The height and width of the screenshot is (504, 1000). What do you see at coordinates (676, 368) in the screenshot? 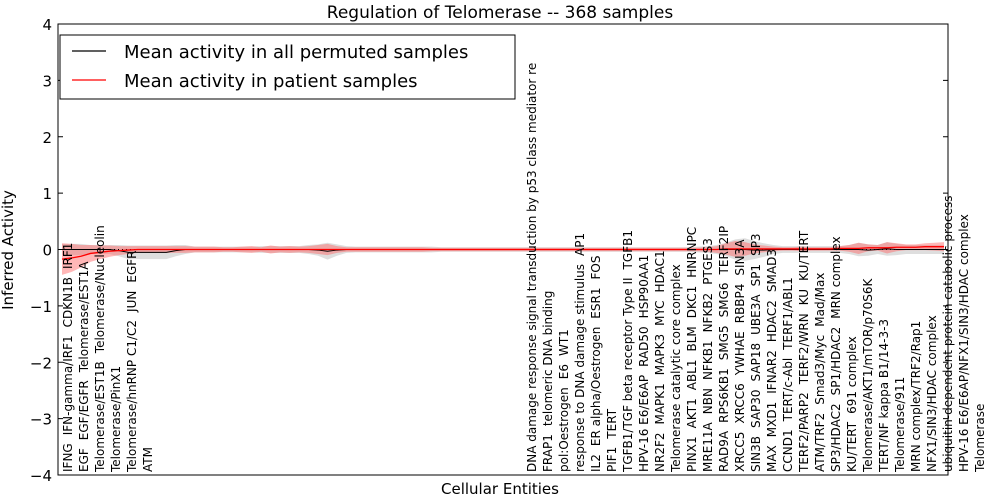
I see `x-tick-label: Telomerase catalytic core complex` at bounding box center [676, 368].